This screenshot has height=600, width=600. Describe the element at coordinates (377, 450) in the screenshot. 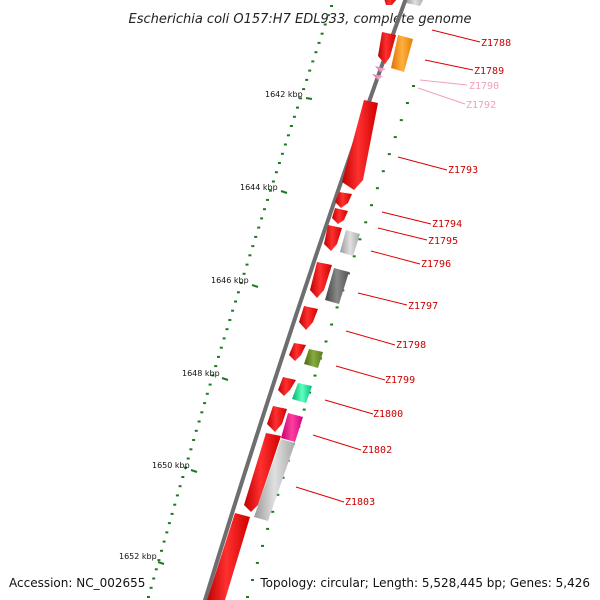

I see `gene-label-z1802: Z1802` at that location.